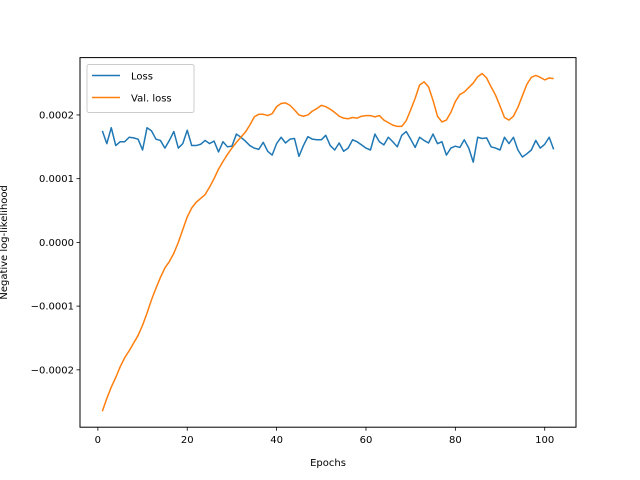 The width and height of the screenshot is (640, 480). What do you see at coordinates (56, 179) in the screenshot?
I see `y-tick-label: 0.0001` at bounding box center [56, 179].